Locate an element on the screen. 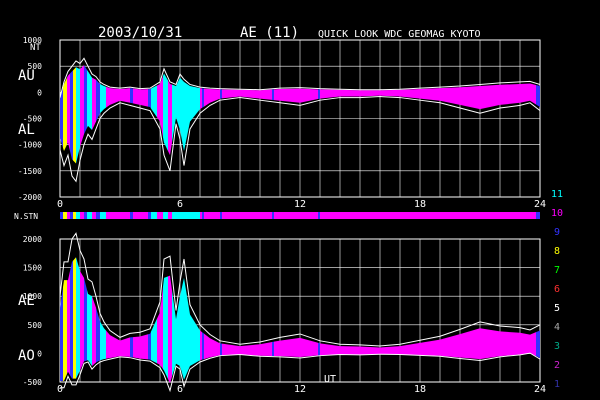 The width and height of the screenshot is (600, 400). source-title: QUICK LOOK WDC GEOMAG KYOTO is located at coordinates (399, 34).